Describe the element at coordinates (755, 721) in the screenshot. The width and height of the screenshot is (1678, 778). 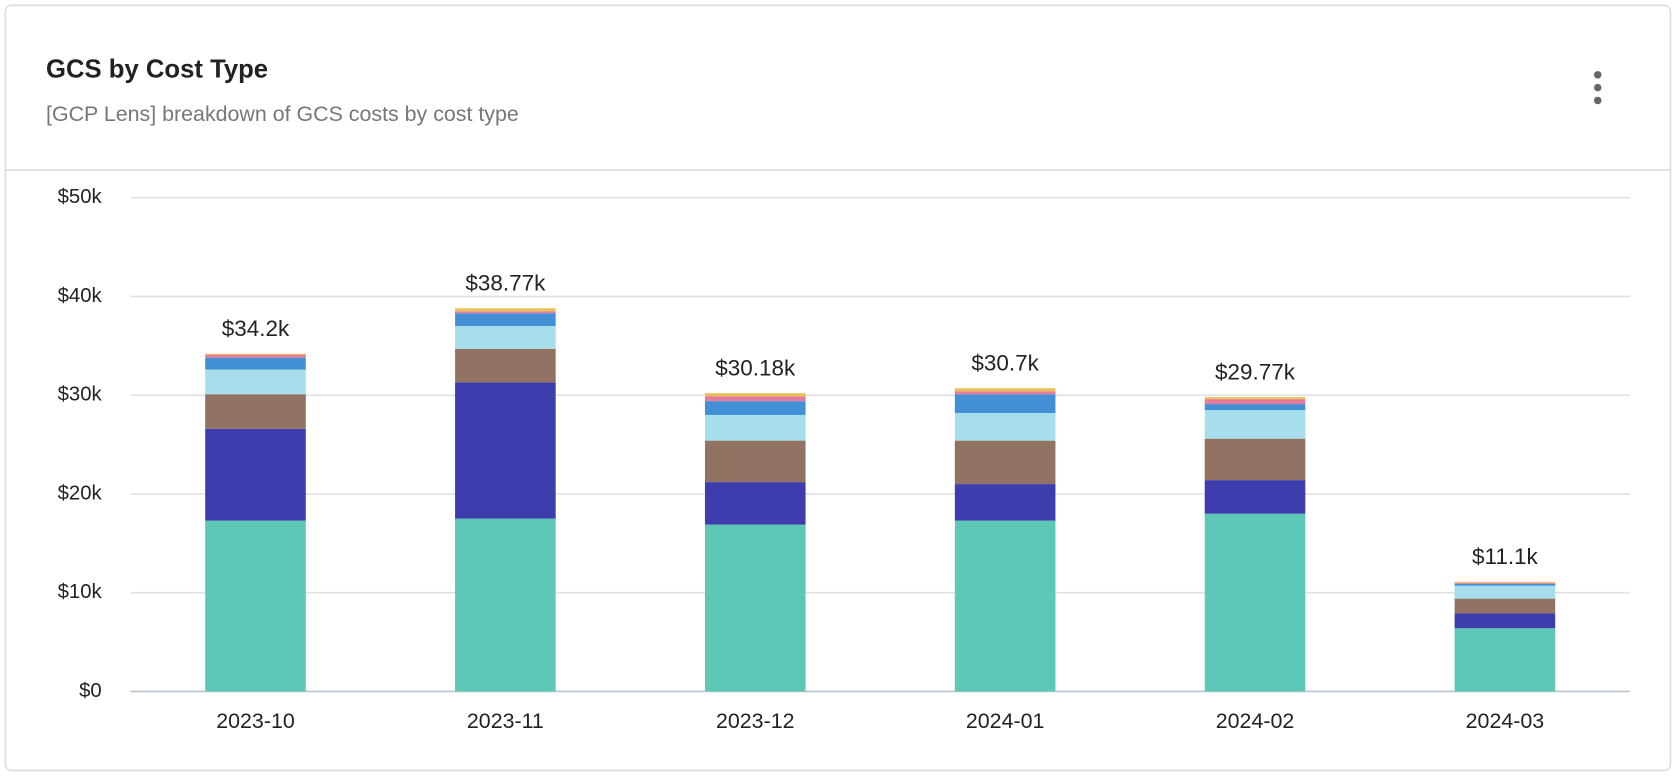
I see `x-tick-label: 2023-12` at that location.